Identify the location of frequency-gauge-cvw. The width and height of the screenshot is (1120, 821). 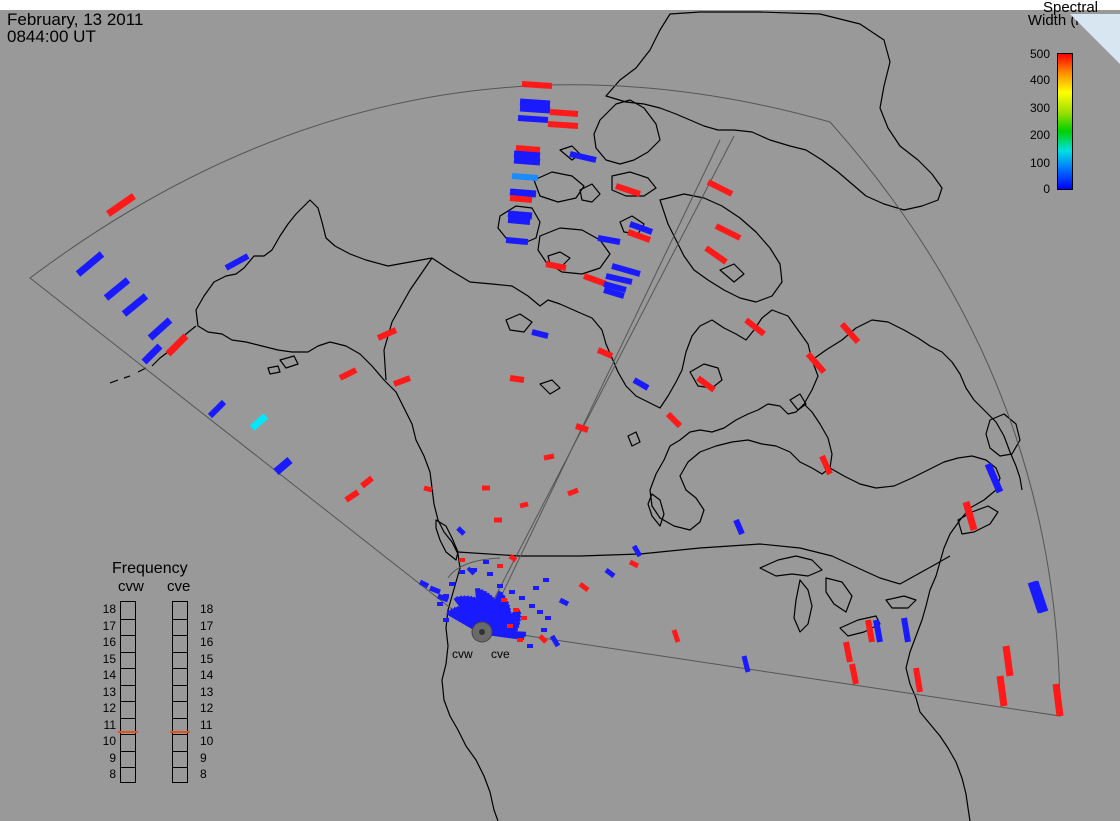
(128, 692).